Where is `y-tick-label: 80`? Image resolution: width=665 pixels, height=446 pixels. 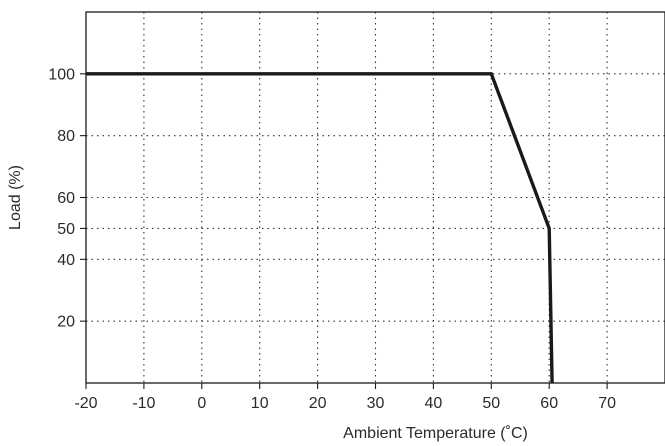
y-tick-label: 80 is located at coordinates (66, 136).